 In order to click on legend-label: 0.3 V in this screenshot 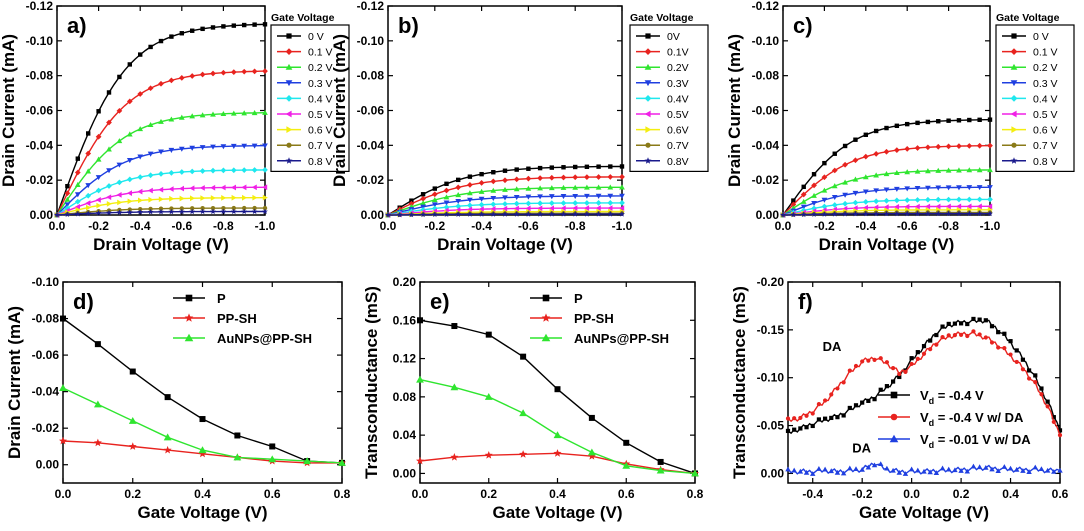, I will do `click(320, 84)`.